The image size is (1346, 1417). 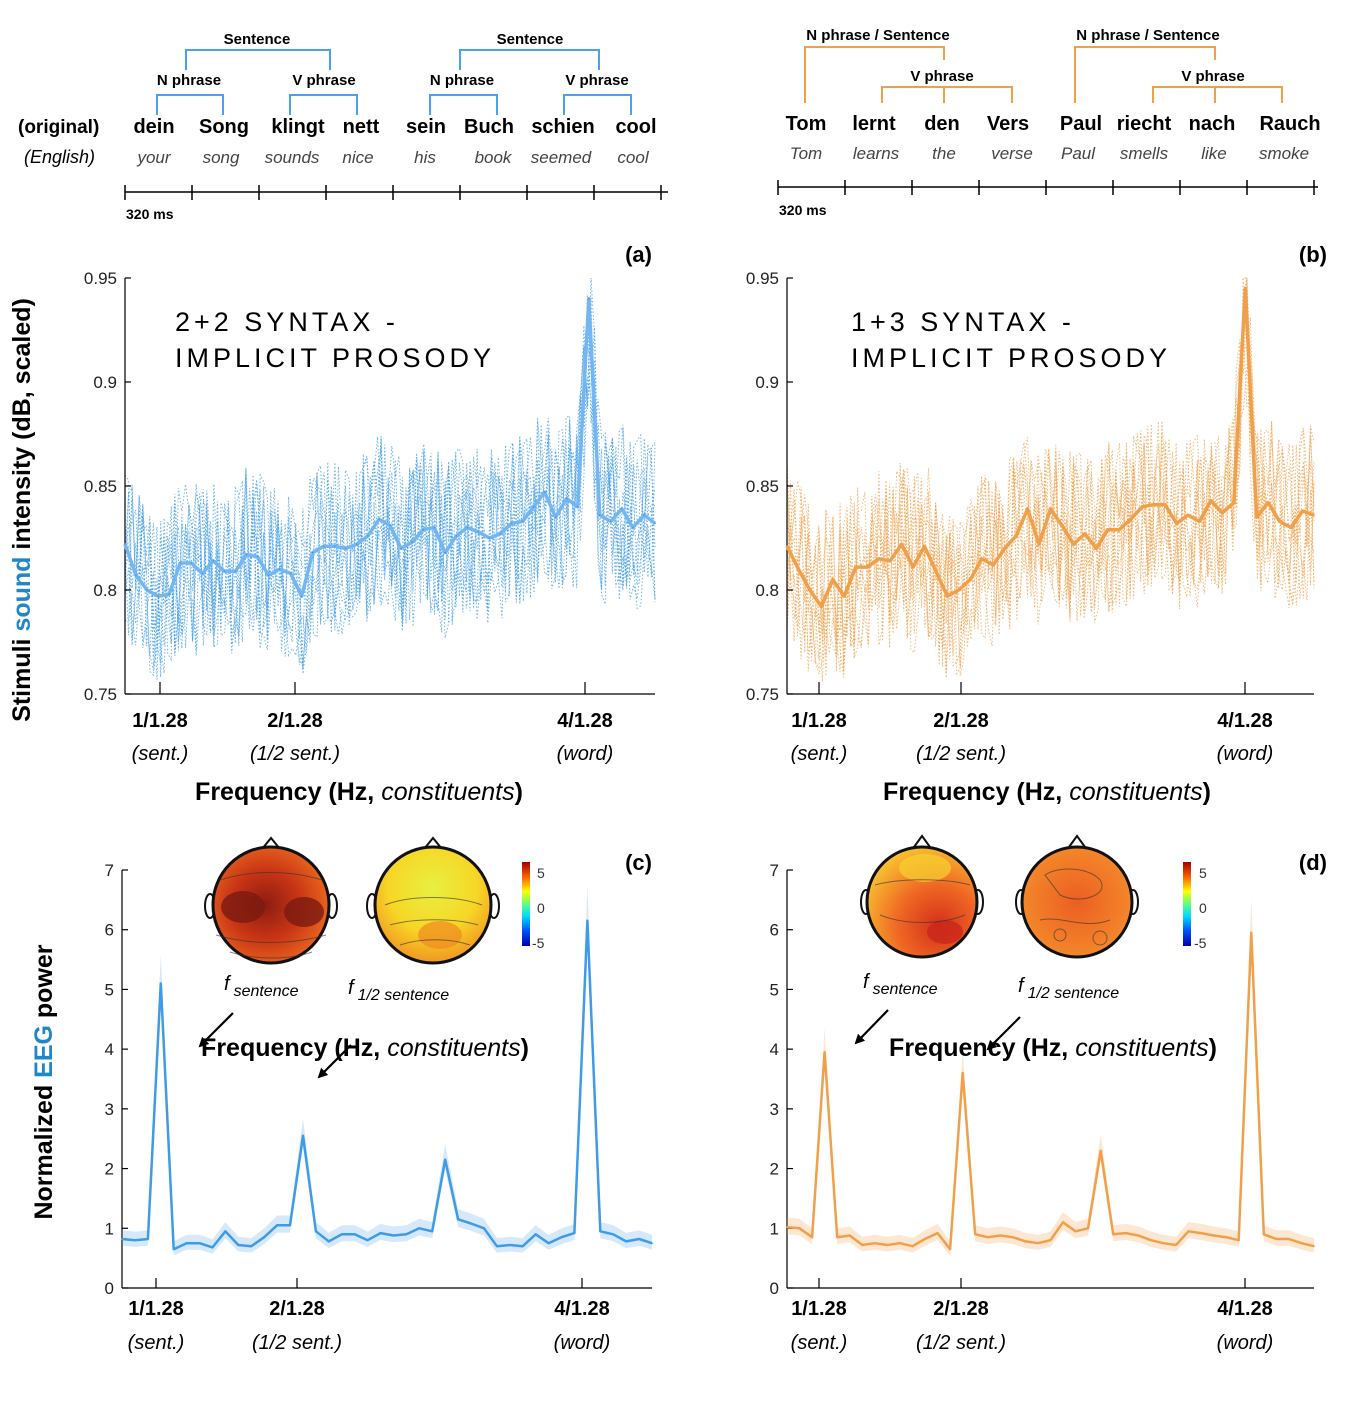 I want to click on y-tick-label: 0, so click(x=774, y=1288).